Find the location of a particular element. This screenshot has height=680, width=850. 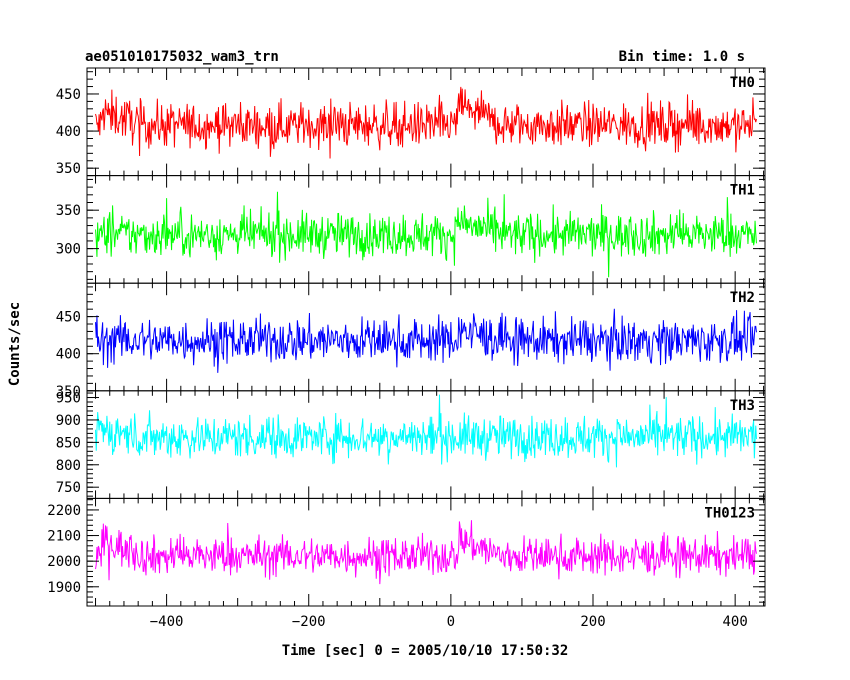

panel-th0123: 1900 2000 2100 2200 TH0123 is located at coordinates (406, 552).